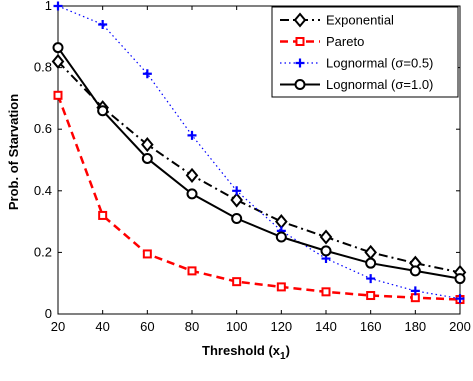  I want to click on y-tick-label: 1, so click(48, 6).